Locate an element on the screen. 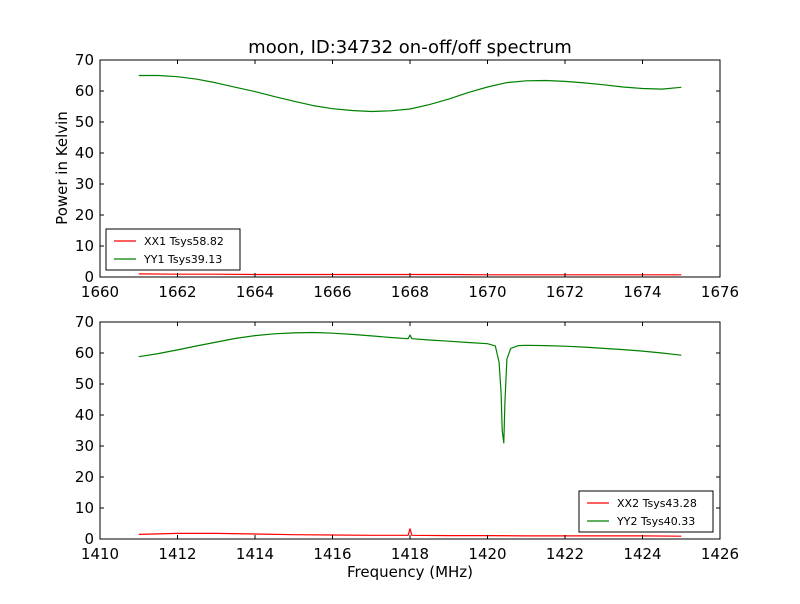  x-tick-label: 1668 is located at coordinates (410, 292).